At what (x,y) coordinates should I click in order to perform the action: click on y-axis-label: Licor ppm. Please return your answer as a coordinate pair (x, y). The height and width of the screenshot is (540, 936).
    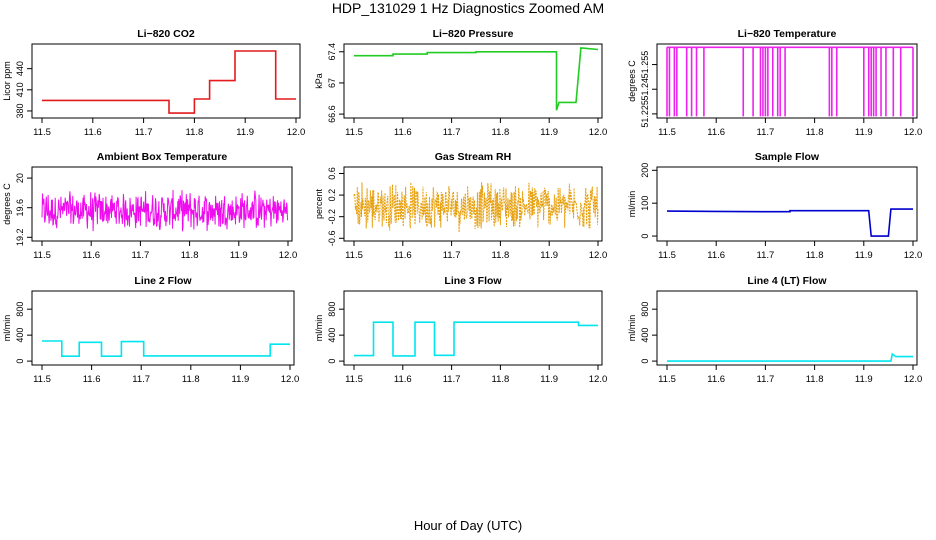
    Looking at the image, I should click on (7, 81).